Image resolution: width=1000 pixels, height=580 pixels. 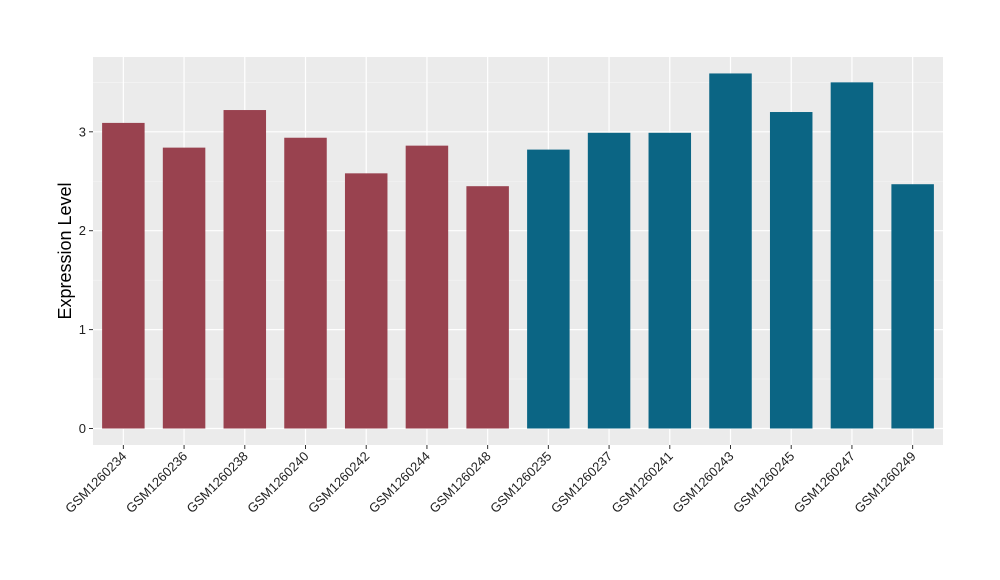 What do you see at coordinates (86, 280) in the screenshot?
I see `y-axis: 0 1 2 3` at bounding box center [86, 280].